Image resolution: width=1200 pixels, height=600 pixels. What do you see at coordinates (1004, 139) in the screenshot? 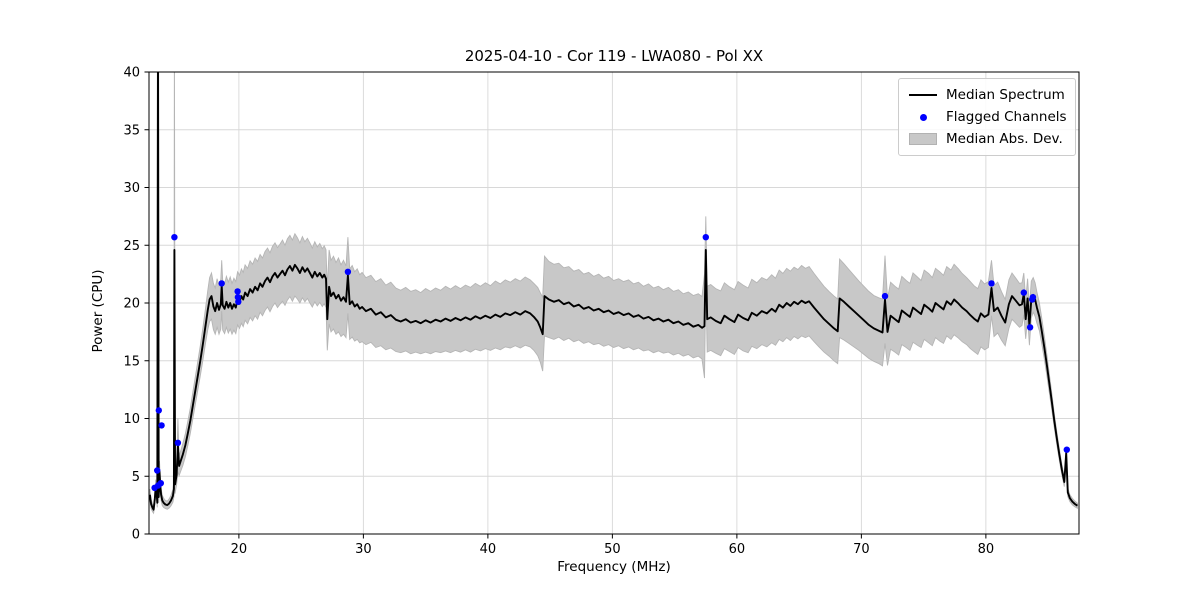
I see `legend-label: Median Abs. Dev.` at bounding box center [1004, 139].